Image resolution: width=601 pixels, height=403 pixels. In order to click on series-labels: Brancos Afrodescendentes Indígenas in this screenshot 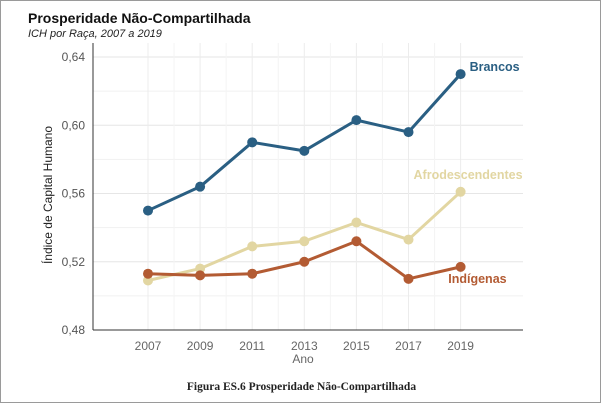, I will do `click(468, 173)`.